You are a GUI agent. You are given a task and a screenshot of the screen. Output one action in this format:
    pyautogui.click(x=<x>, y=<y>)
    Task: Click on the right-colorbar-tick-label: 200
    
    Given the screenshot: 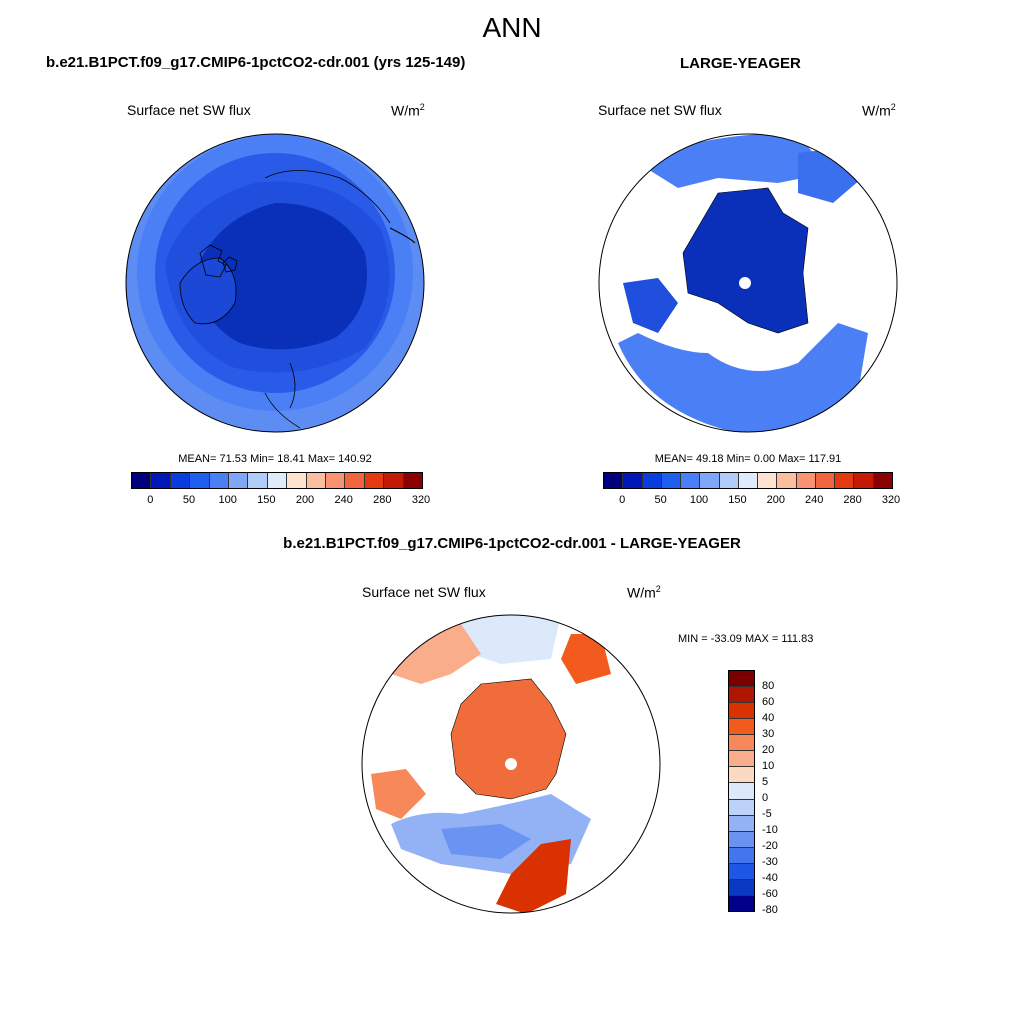 What is the action you would take?
    pyautogui.click(x=775, y=500)
    